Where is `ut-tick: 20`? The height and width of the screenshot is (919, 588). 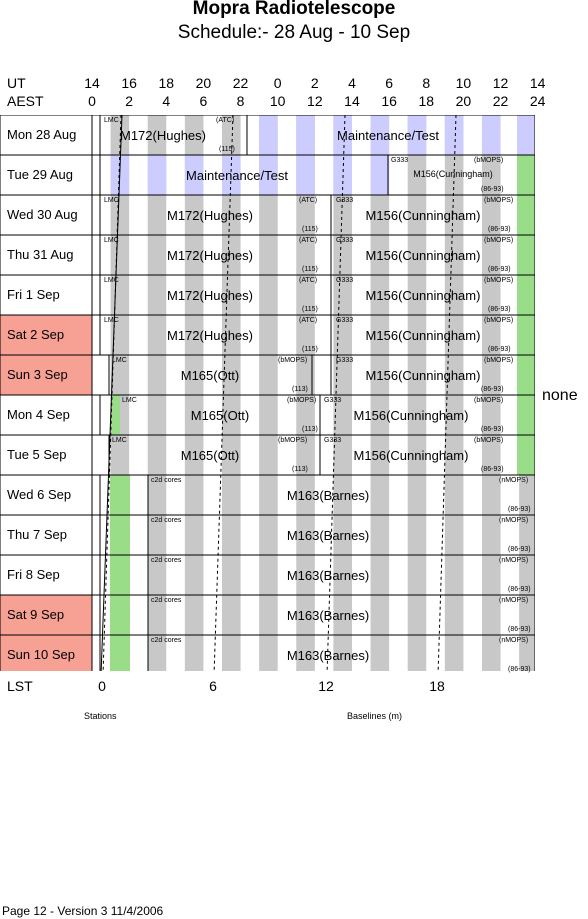
ut-tick: 20 is located at coordinates (203, 83).